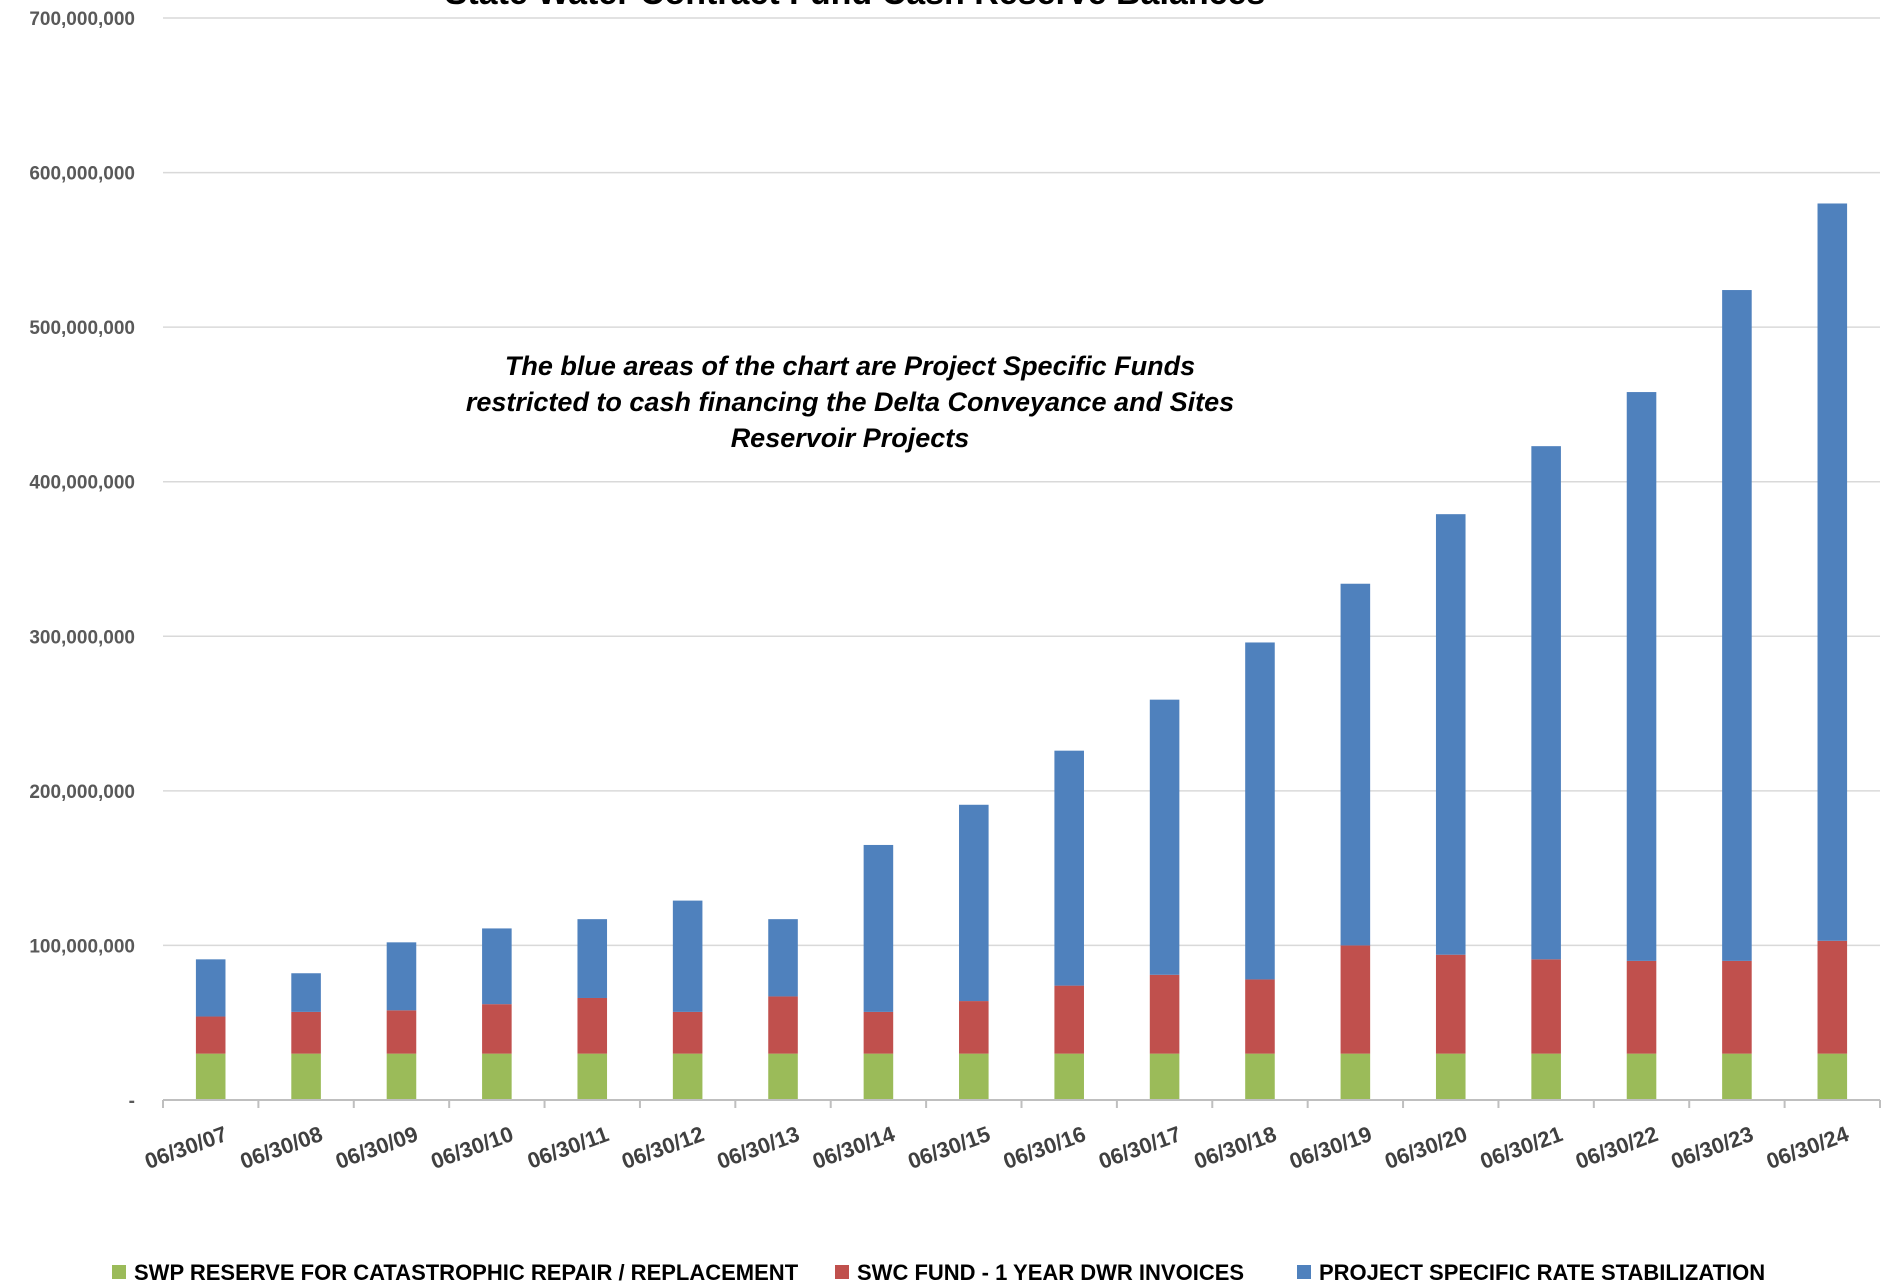  I want to click on x-tick-label: 06/30/22, so click(1616, 1147).